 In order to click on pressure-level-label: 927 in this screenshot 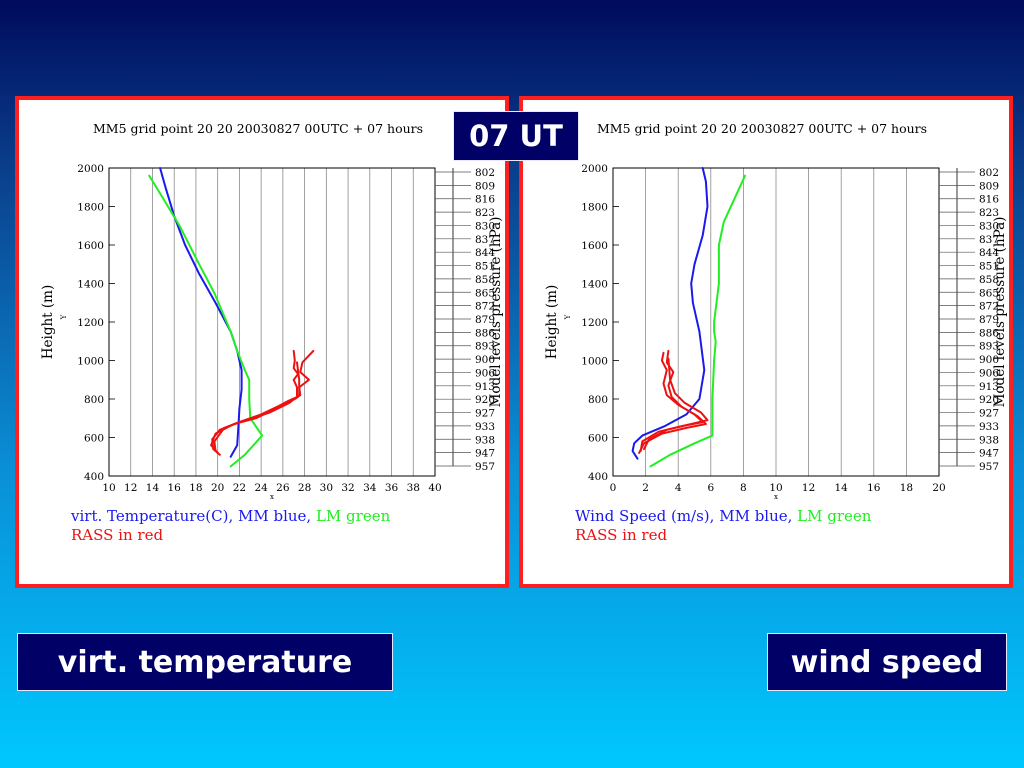, I will do `click(485, 414)`.